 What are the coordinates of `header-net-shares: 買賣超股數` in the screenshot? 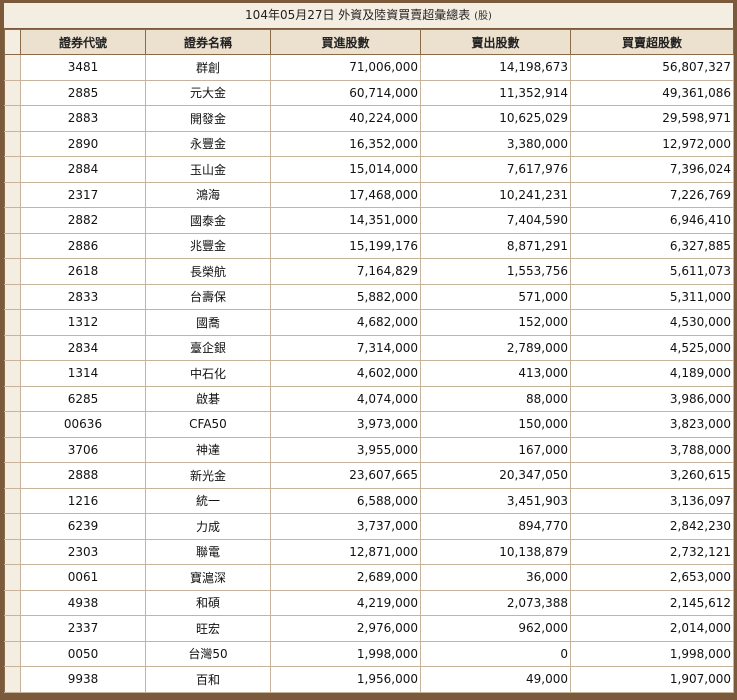 It's located at (652, 42).